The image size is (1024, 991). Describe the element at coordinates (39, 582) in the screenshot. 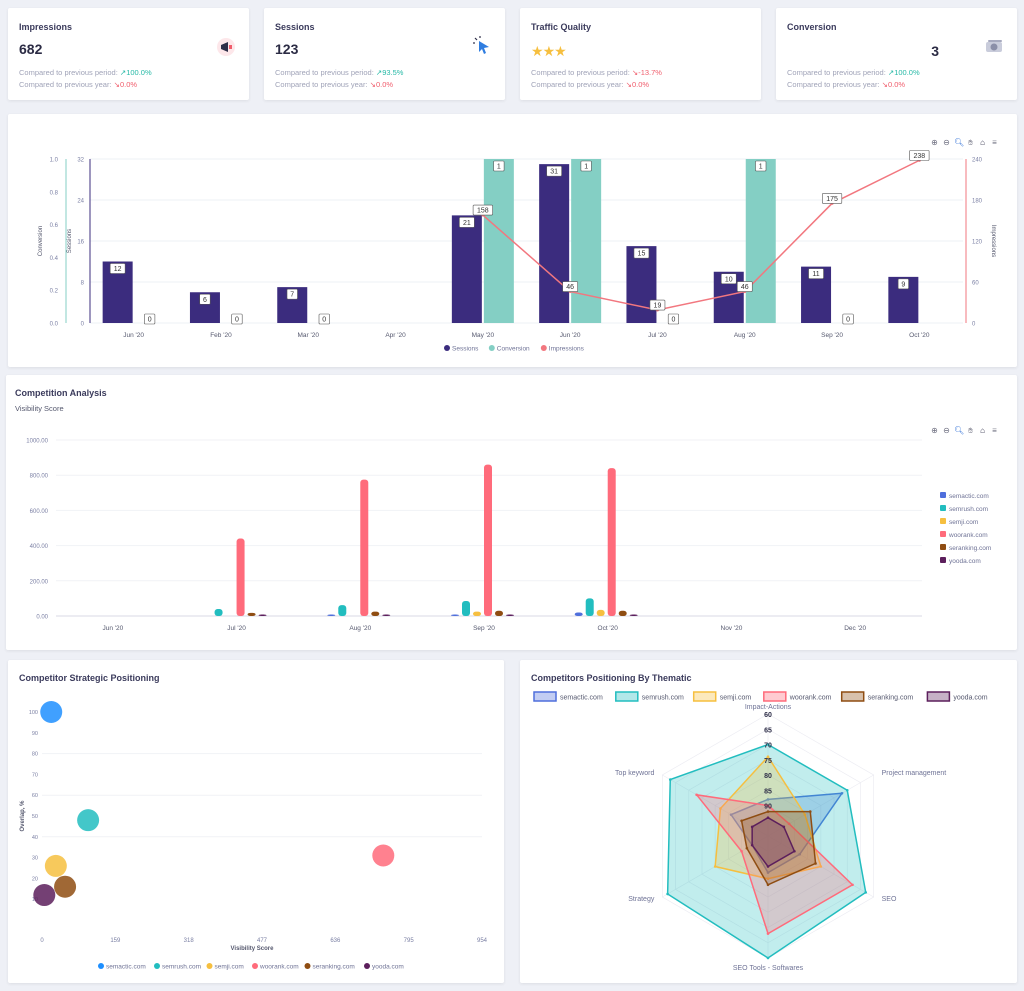

I see `y-tick-label: 200.00` at that location.